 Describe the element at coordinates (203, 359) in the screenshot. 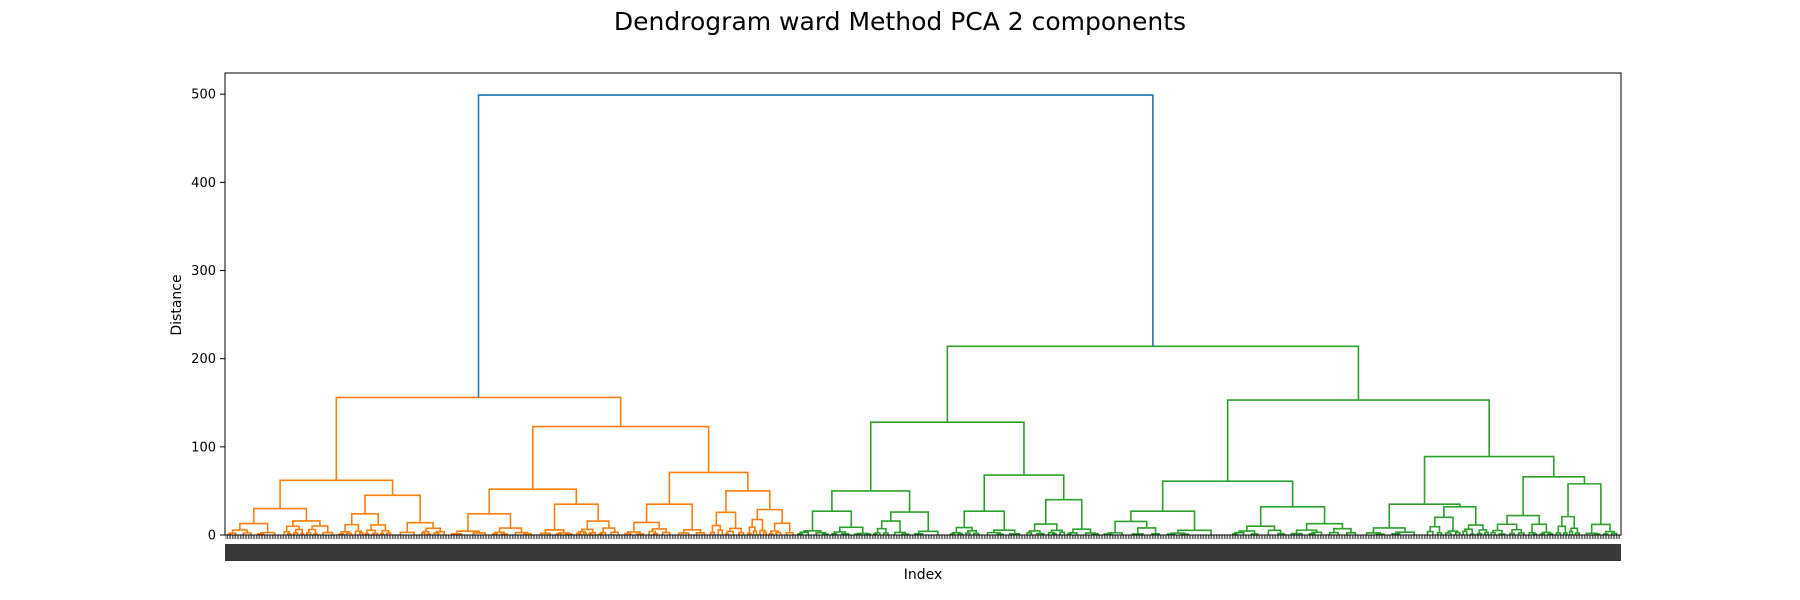

I see `y-tick-label-2: 200` at that location.